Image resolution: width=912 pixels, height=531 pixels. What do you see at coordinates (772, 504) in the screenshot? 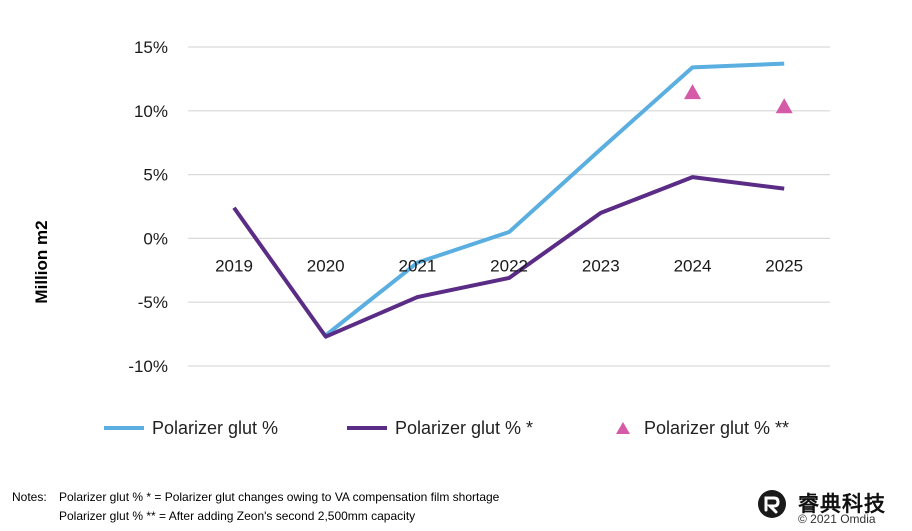
I see `brand-logo-icon` at bounding box center [772, 504].